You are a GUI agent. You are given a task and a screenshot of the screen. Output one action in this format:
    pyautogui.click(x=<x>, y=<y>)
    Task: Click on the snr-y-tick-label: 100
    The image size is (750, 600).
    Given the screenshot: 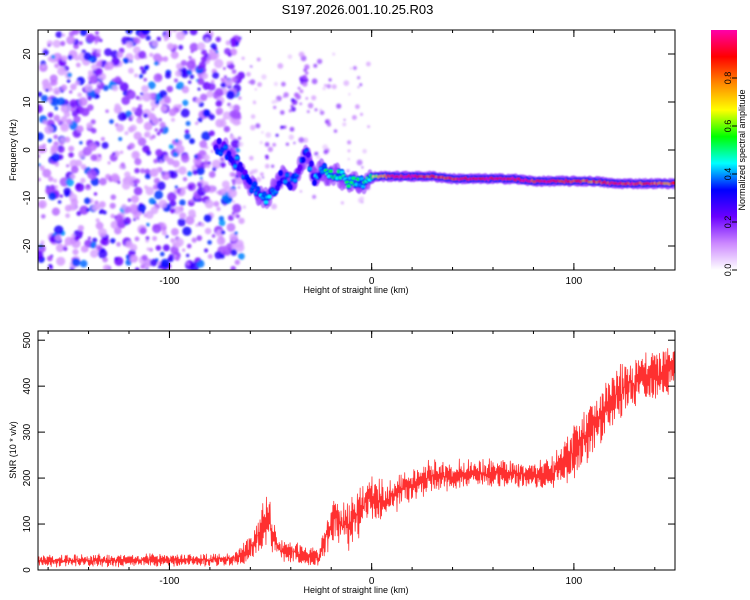 What is the action you would take?
    pyautogui.click(x=27, y=523)
    